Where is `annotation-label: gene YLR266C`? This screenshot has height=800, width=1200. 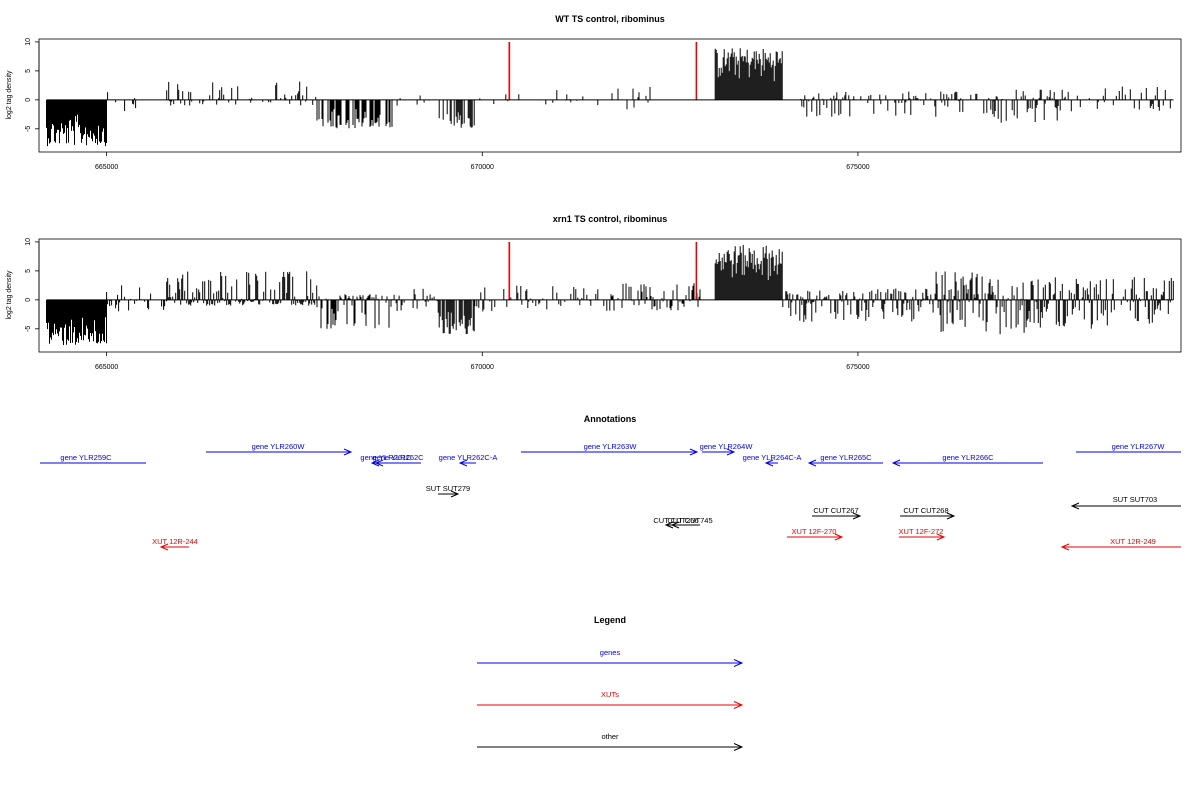
annotation-label: gene YLR266C is located at coordinates (968, 457).